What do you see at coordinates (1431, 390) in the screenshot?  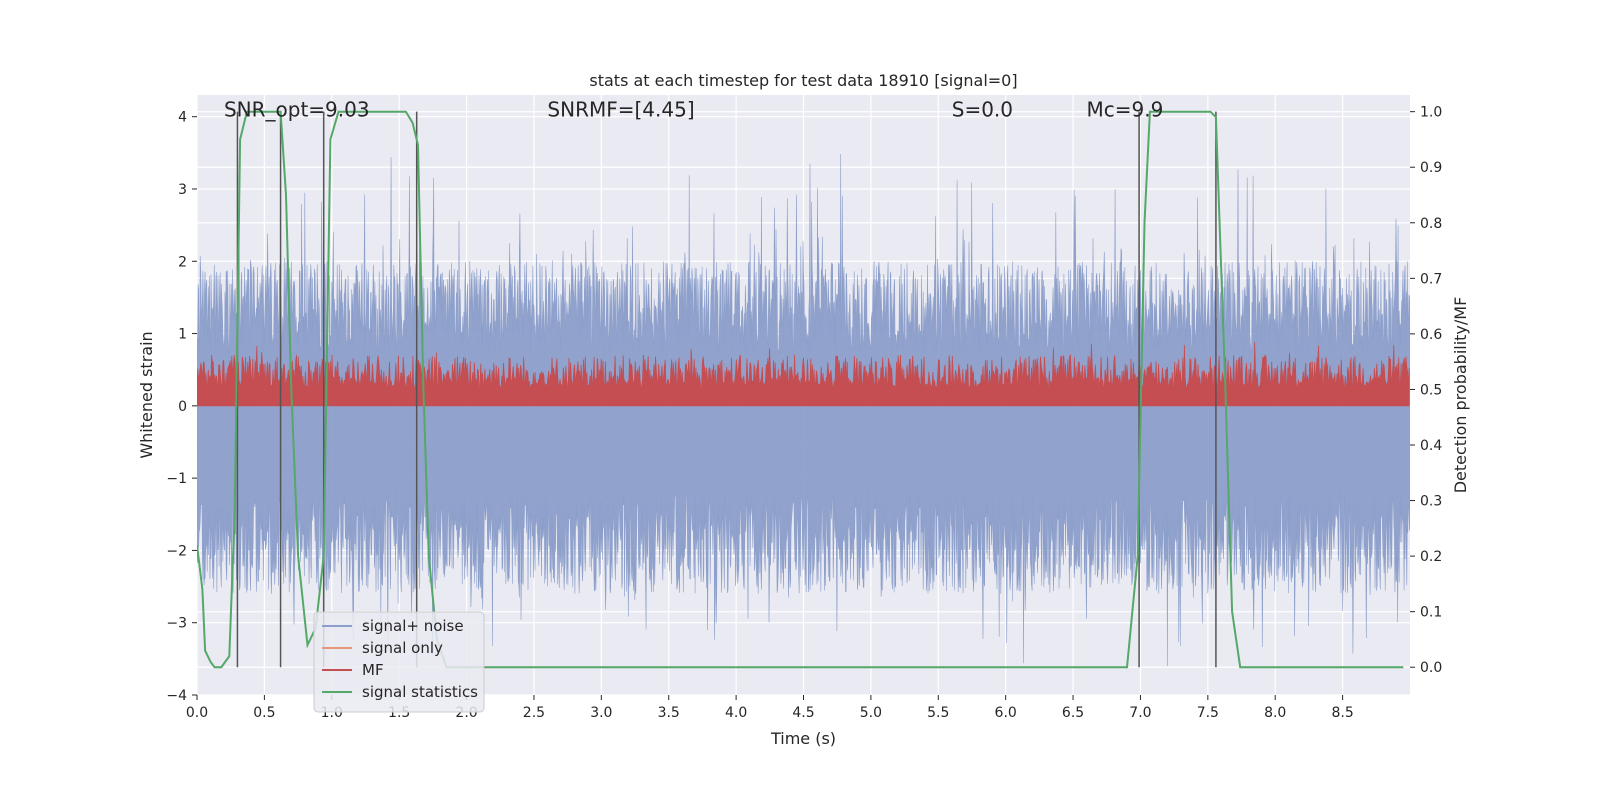 I see `y2-tick-label: 0.5` at bounding box center [1431, 390].